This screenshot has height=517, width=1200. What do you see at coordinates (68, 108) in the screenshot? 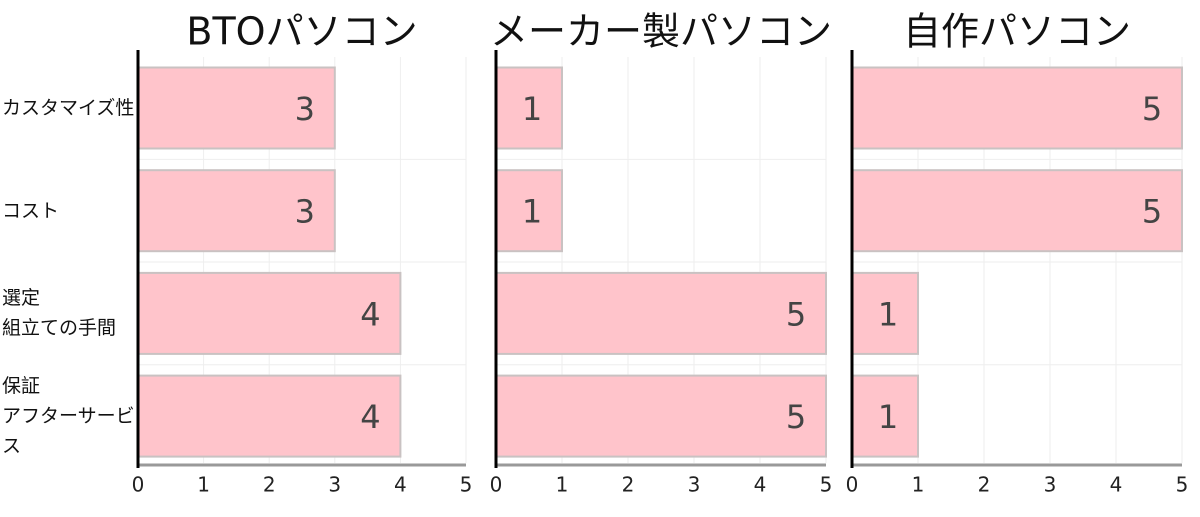
I see `y-tick-label: カスタマイズ性` at bounding box center [68, 108].